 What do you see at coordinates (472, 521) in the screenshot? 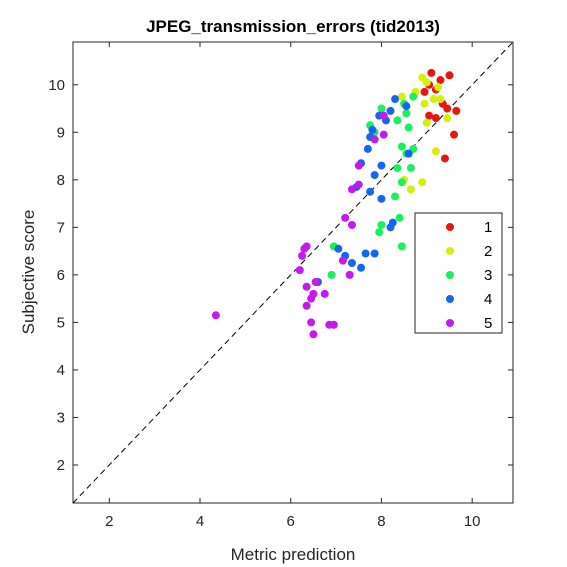
I see `x-tick-label: 10` at bounding box center [472, 521].